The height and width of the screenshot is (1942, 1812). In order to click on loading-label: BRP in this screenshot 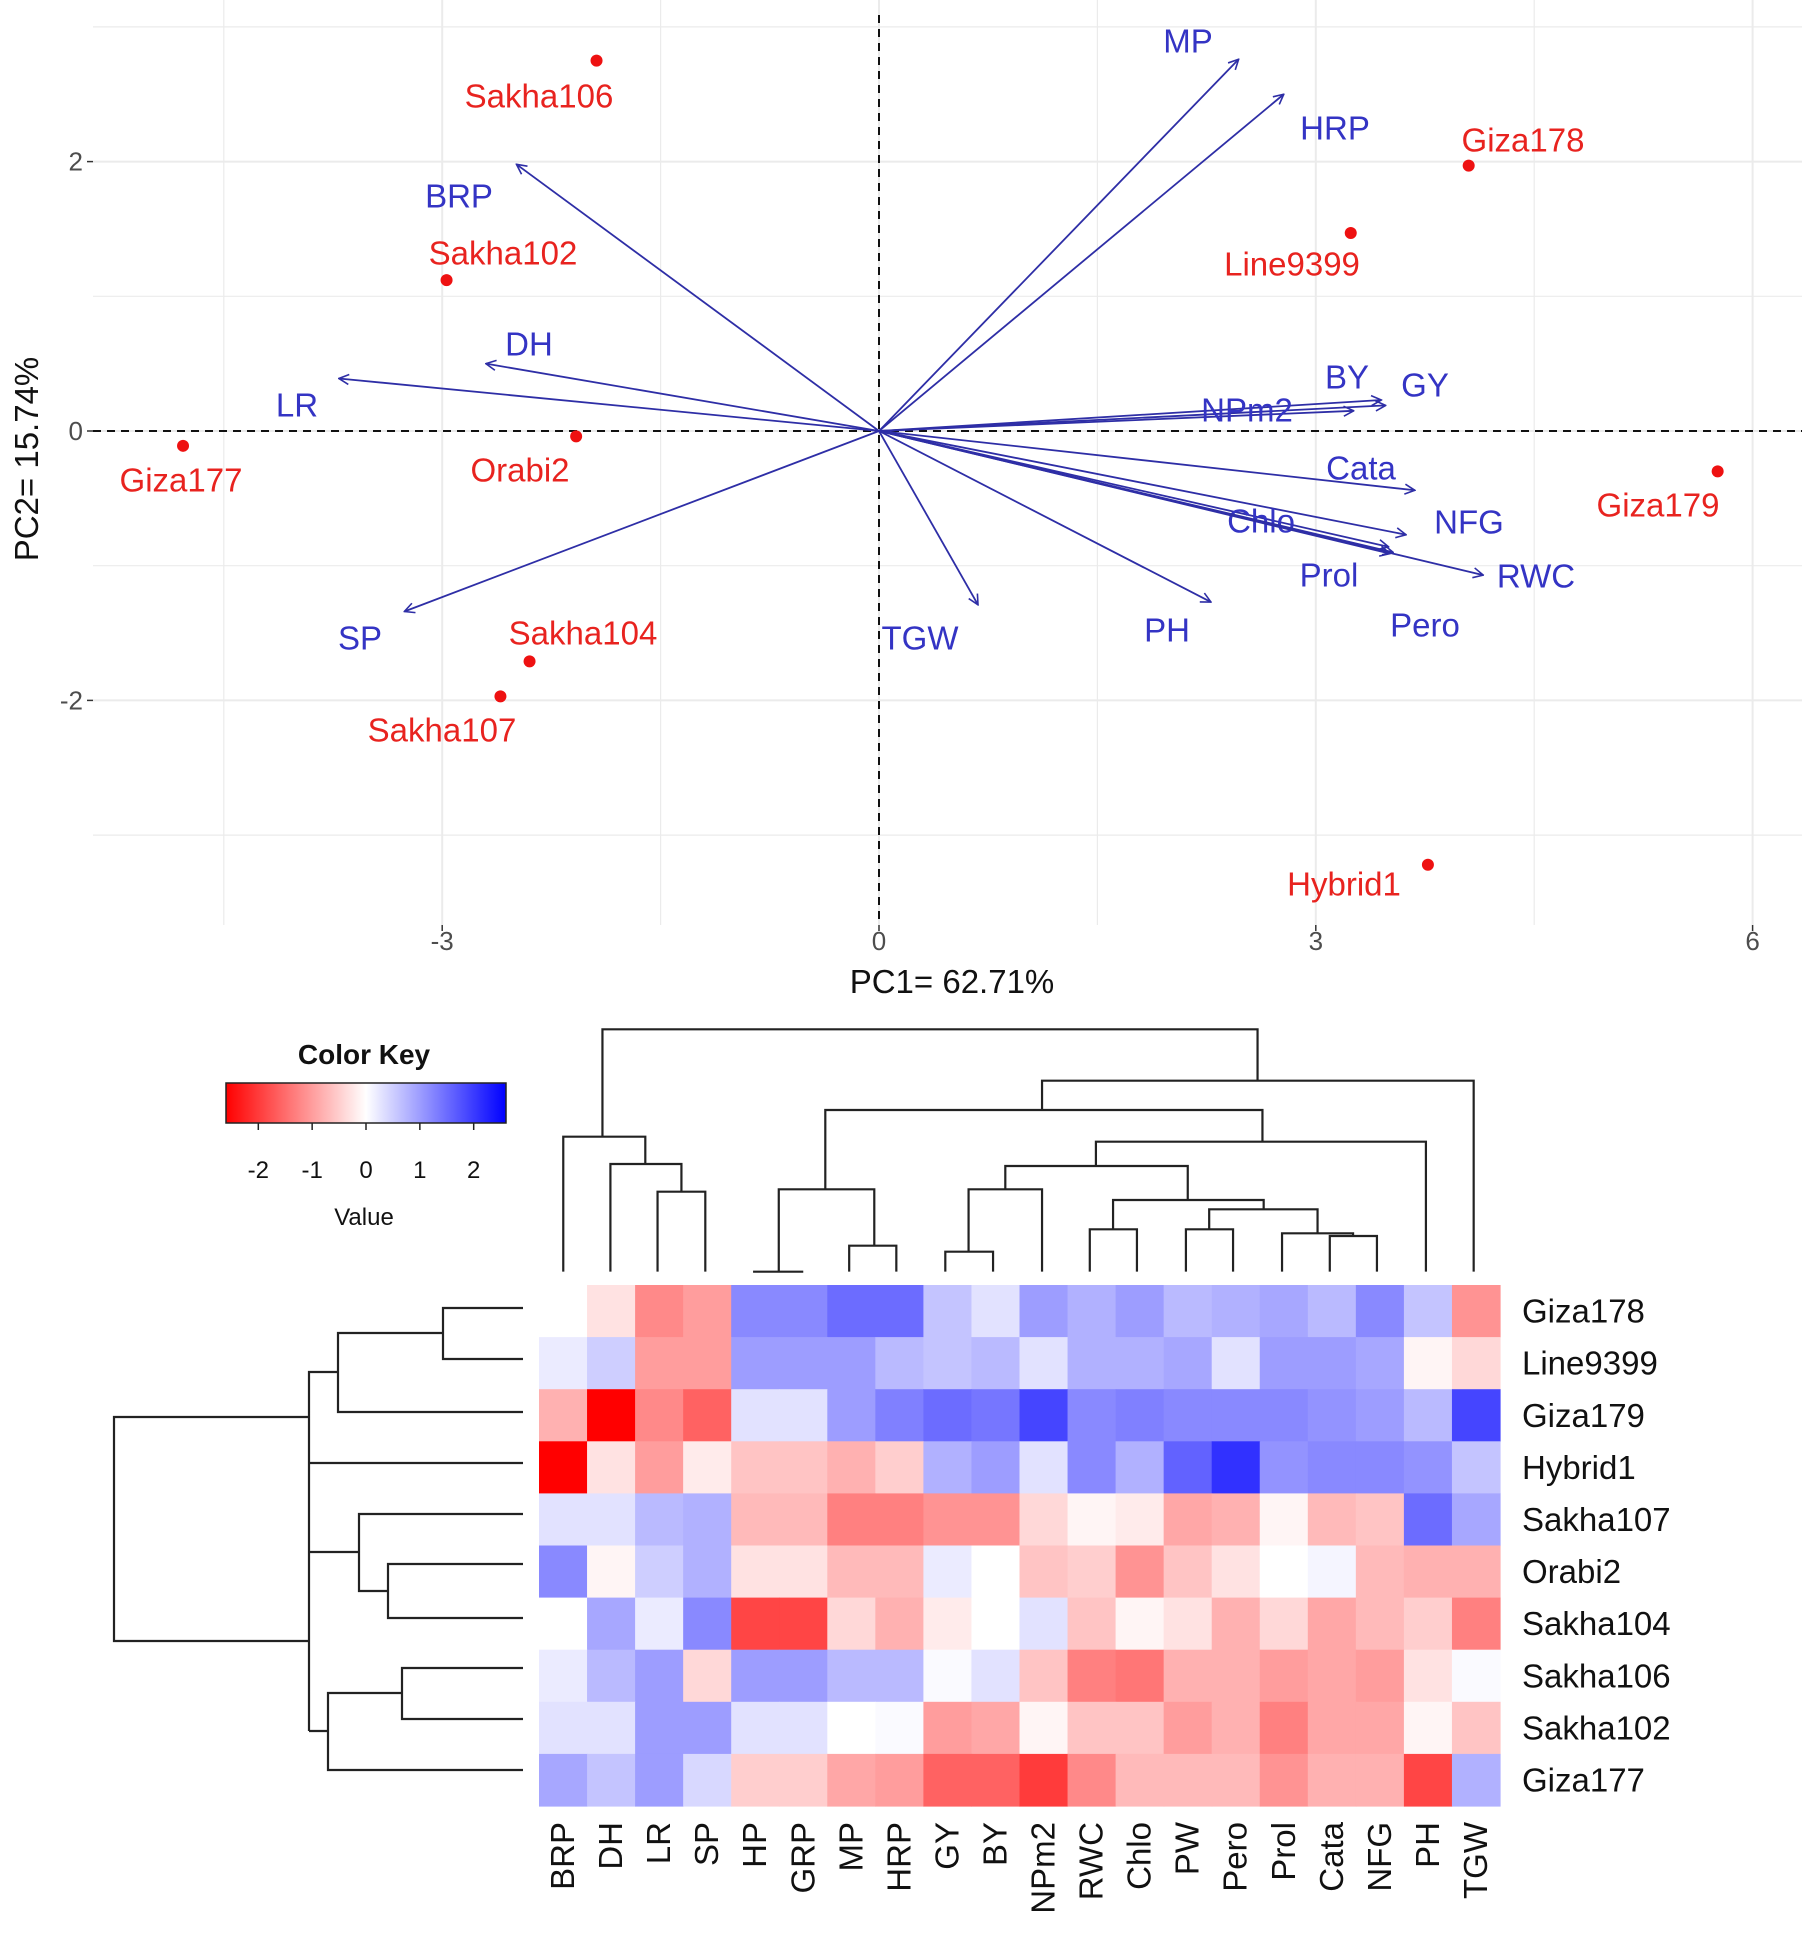, I will do `click(459, 196)`.